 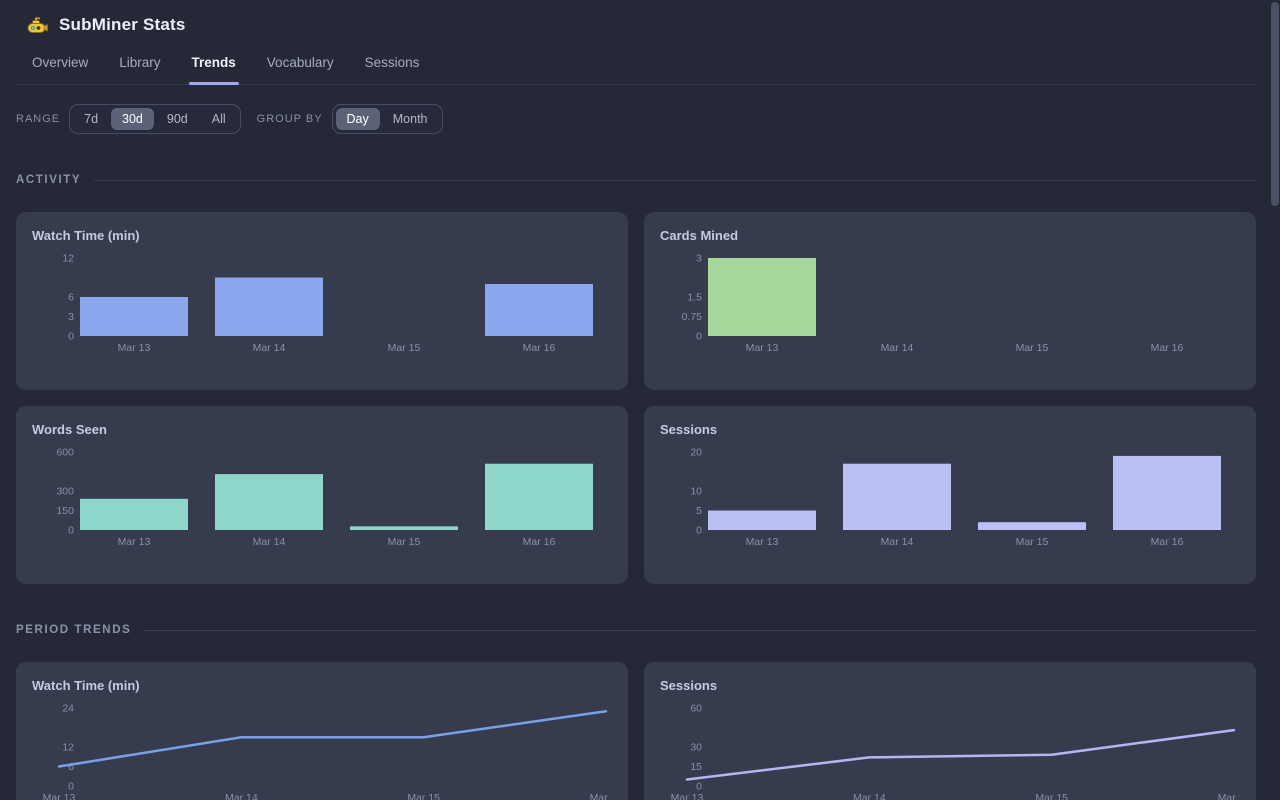 What do you see at coordinates (392, 63) in the screenshot?
I see `tab-sessions: Sessions` at bounding box center [392, 63].